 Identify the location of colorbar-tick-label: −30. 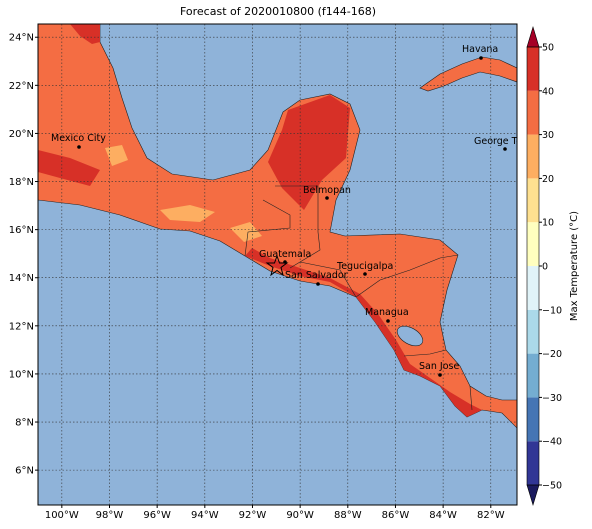
(552, 398).